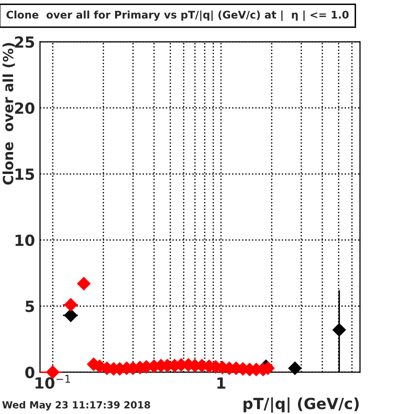 The width and height of the screenshot is (400, 414). I want to click on y-tick-label: 5, so click(30, 306).